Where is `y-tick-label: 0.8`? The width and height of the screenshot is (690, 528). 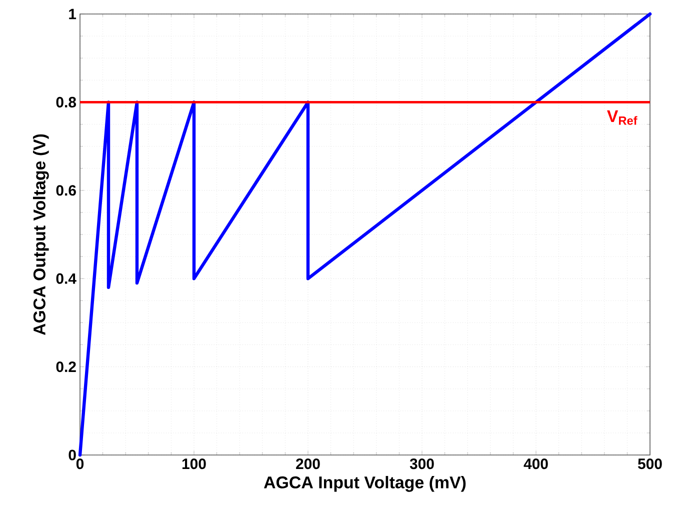
y-tick-label: 0.8 is located at coordinates (66, 102).